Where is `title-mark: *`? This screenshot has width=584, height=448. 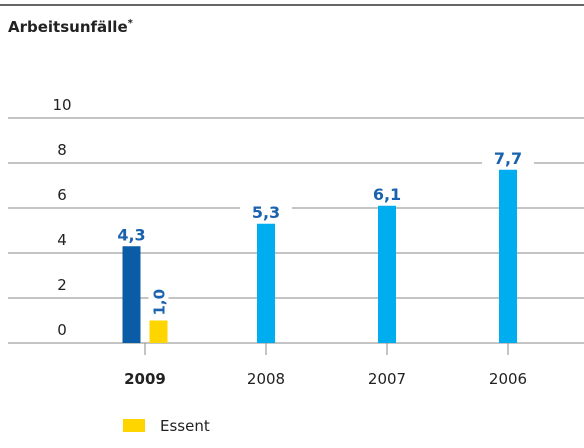
title-mark: * is located at coordinates (131, 23).